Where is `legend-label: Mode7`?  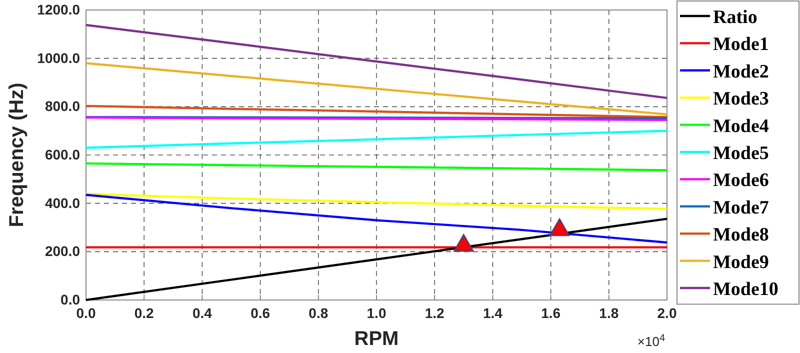 legend-label: Mode7 is located at coordinates (741, 207).